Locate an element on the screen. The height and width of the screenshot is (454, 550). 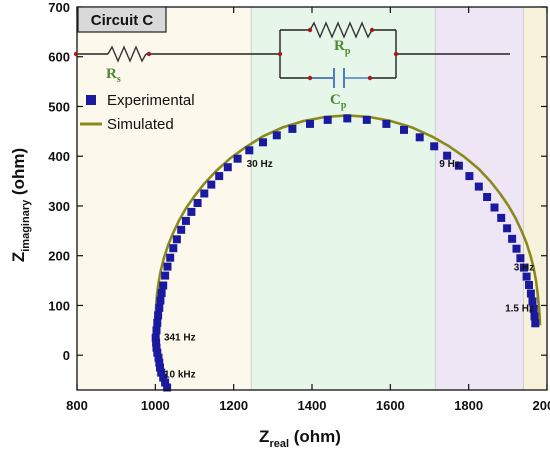
chart-title: Circuit C is located at coordinates (122, 20).